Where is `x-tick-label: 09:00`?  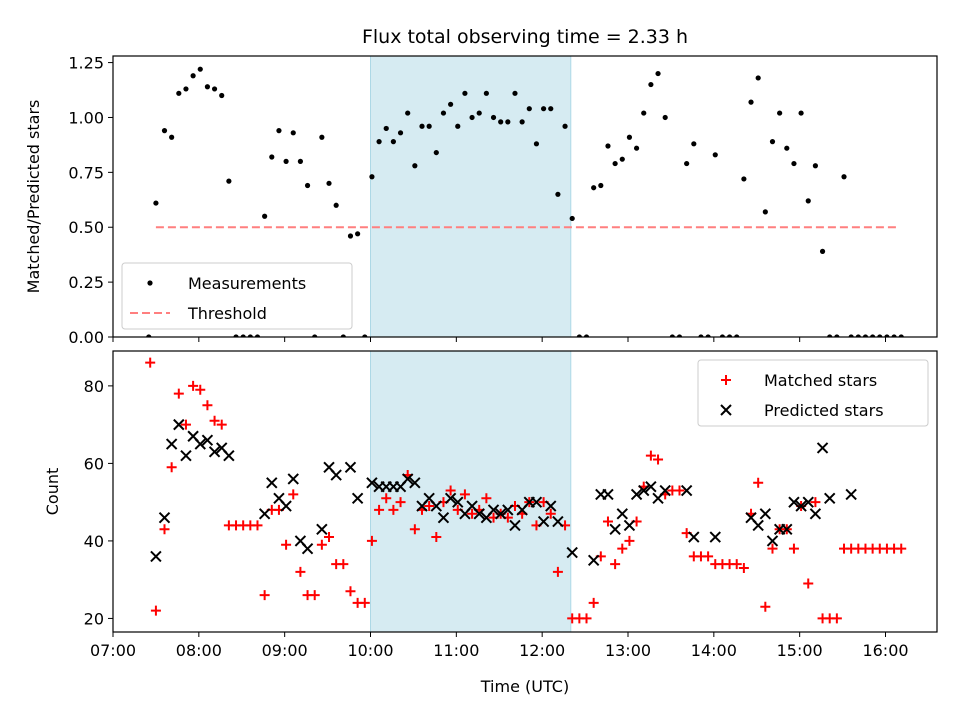
x-tick-label: 09:00 is located at coordinates (285, 650).